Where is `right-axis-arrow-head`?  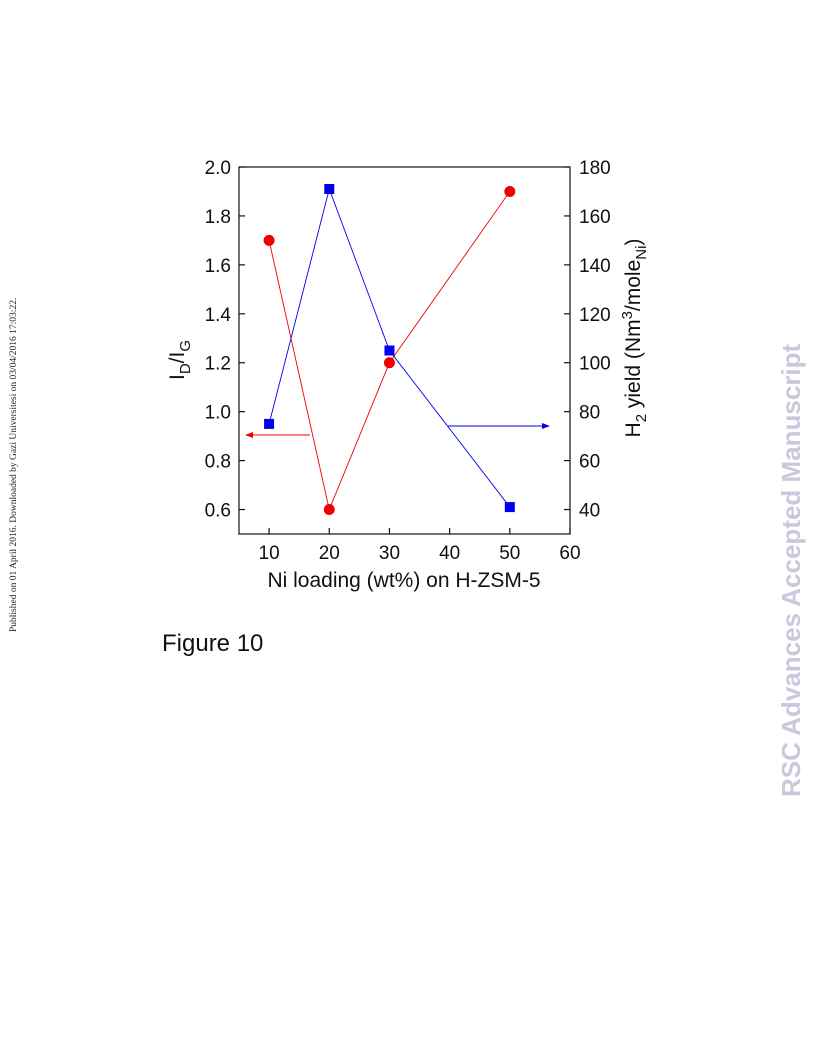 right-axis-arrow-head is located at coordinates (546, 426).